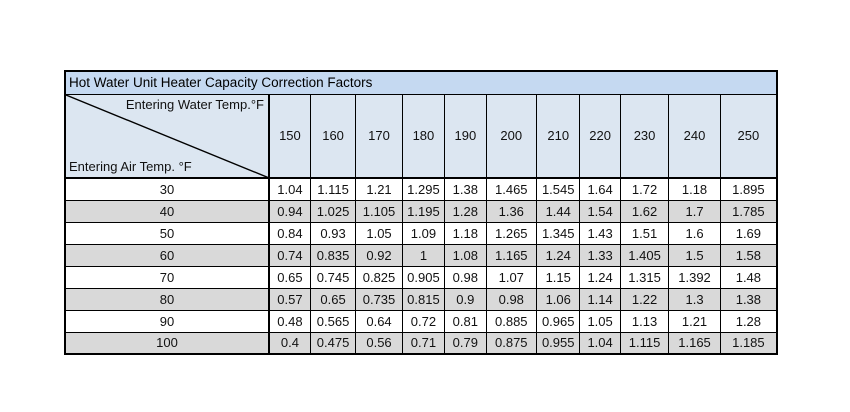 The width and height of the screenshot is (850, 412). I want to click on factor-cell: 1.08, so click(465, 255).